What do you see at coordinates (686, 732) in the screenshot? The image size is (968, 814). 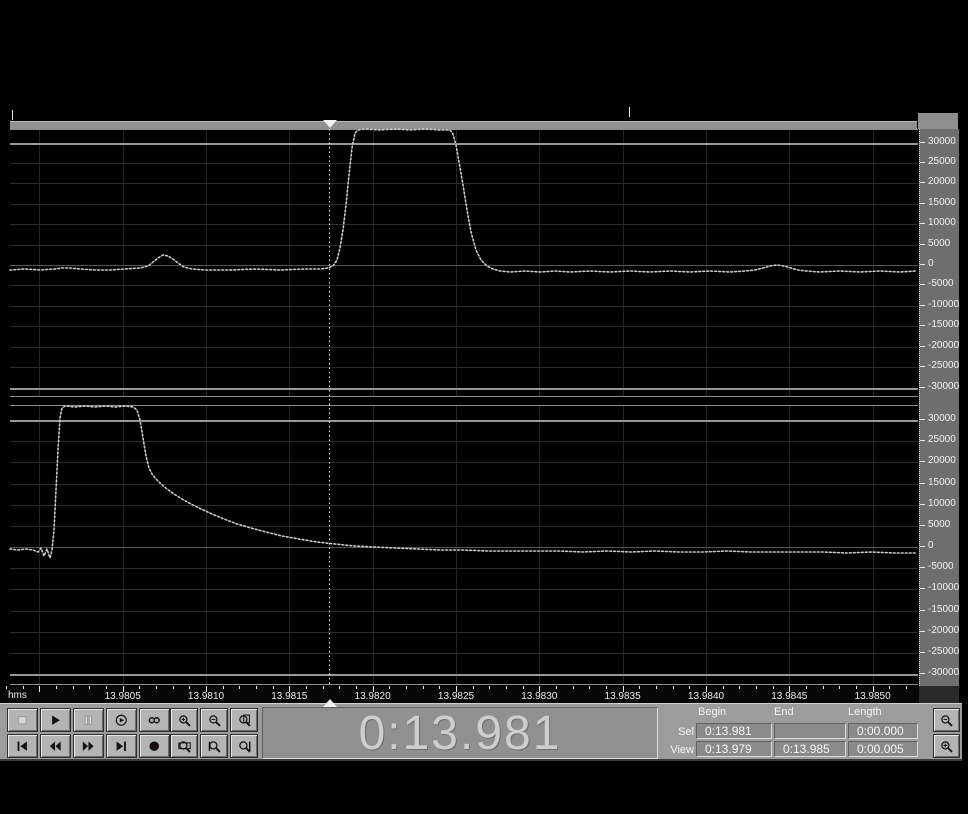 I see `row-label-sel: Sel` at bounding box center [686, 732].